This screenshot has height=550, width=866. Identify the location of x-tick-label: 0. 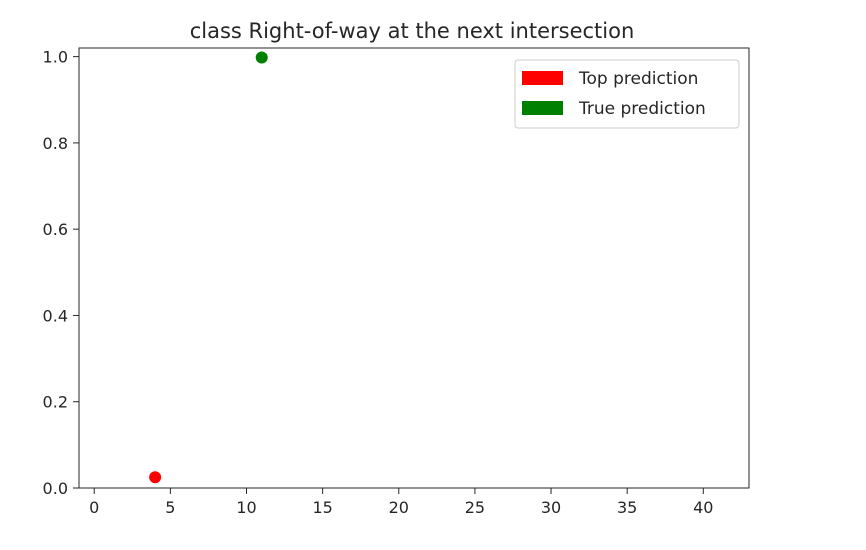
(94, 507).